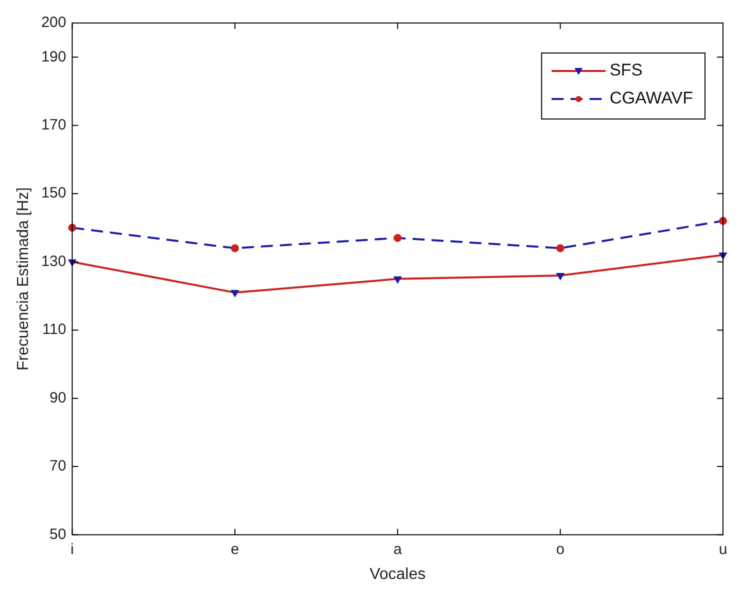 The height and width of the screenshot is (592, 743). Describe the element at coordinates (397, 549) in the screenshot. I see `x-tick-label: a` at that location.